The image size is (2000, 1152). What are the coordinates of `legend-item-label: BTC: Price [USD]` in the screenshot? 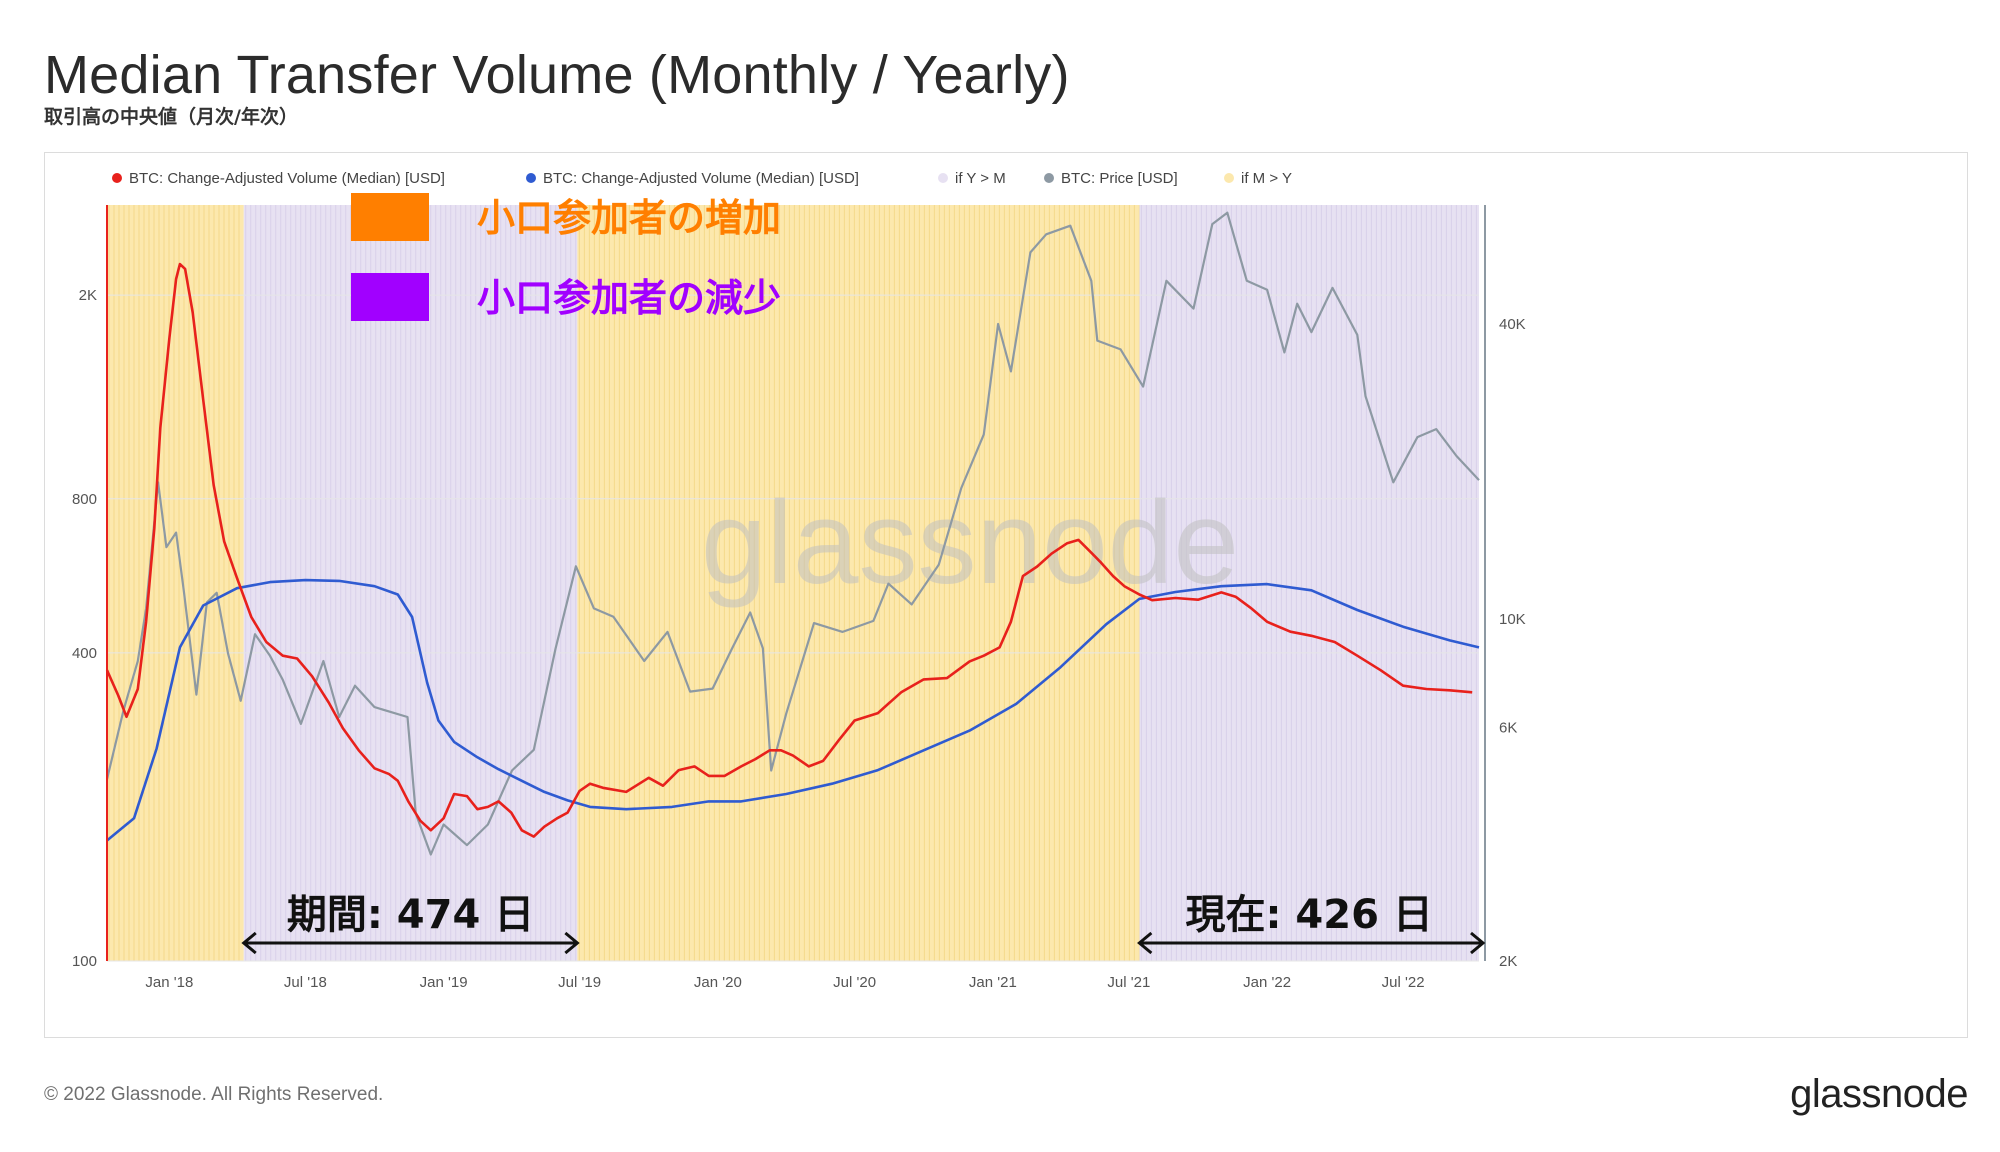 It's located at (1119, 178).